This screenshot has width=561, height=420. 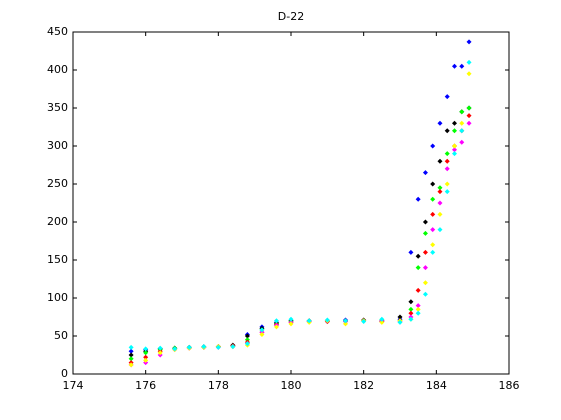 What do you see at coordinates (57, 259) in the screenshot?
I see `y-tick-label: 150` at bounding box center [57, 259].